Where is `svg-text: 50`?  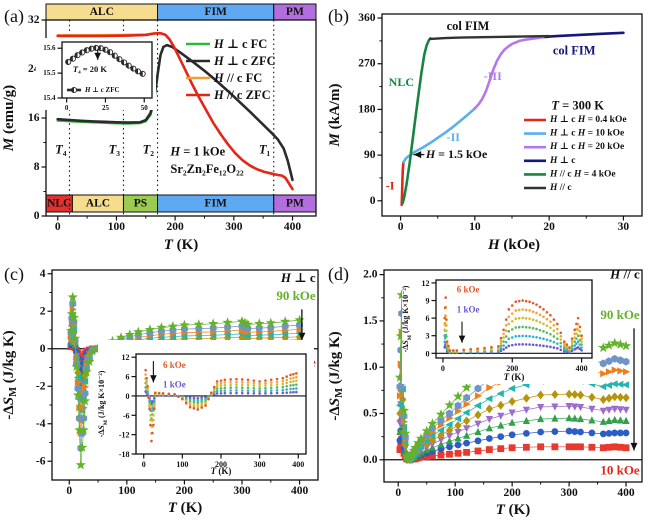 svg-text: 50 is located at coordinates (145, 108).